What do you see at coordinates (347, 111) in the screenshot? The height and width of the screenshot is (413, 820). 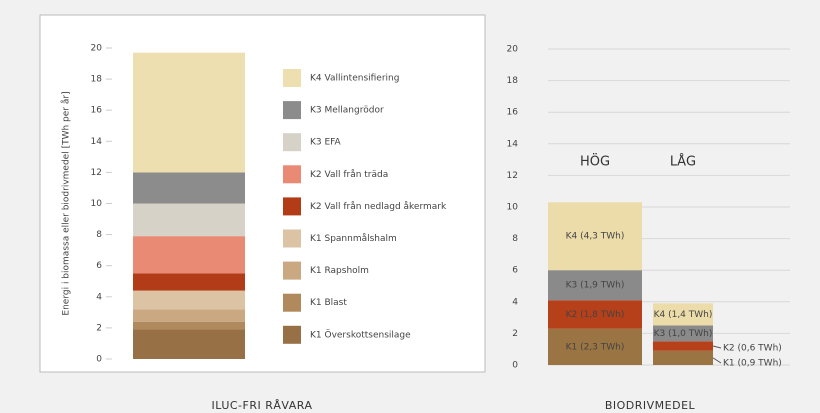 I see `legend-label: K3 Mellangrödor` at bounding box center [347, 111].